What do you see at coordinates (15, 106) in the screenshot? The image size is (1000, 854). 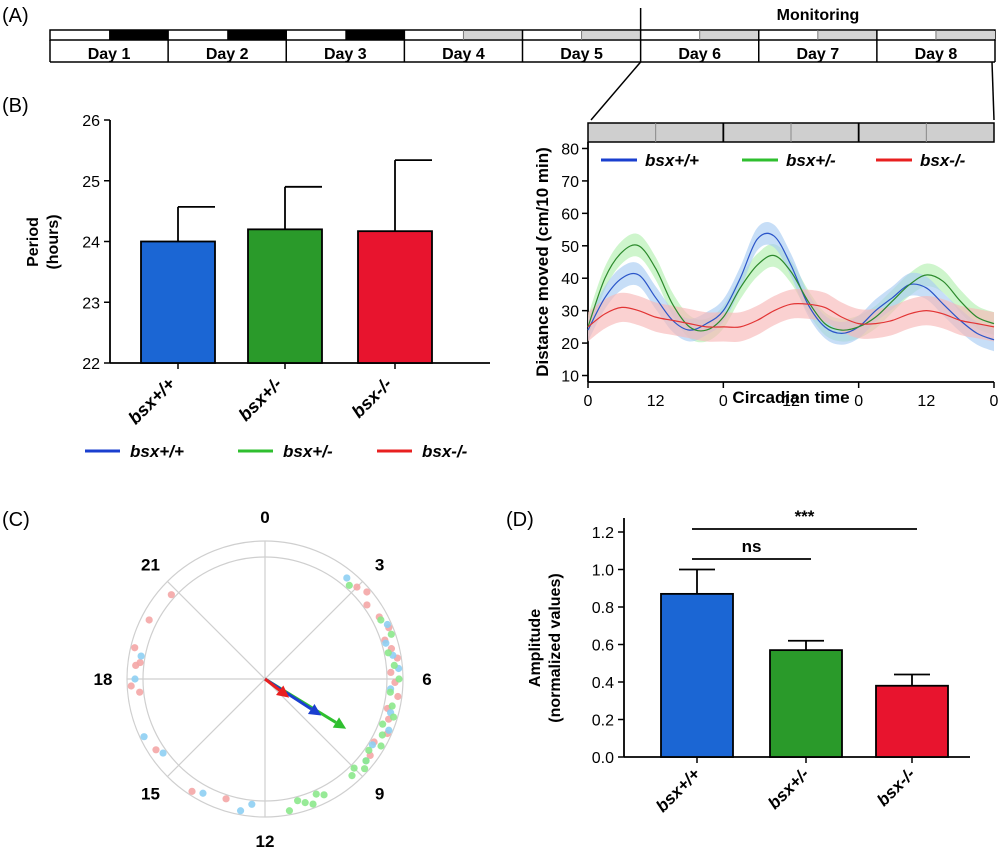 I see `panel-label-b: (B)` at bounding box center [15, 106].